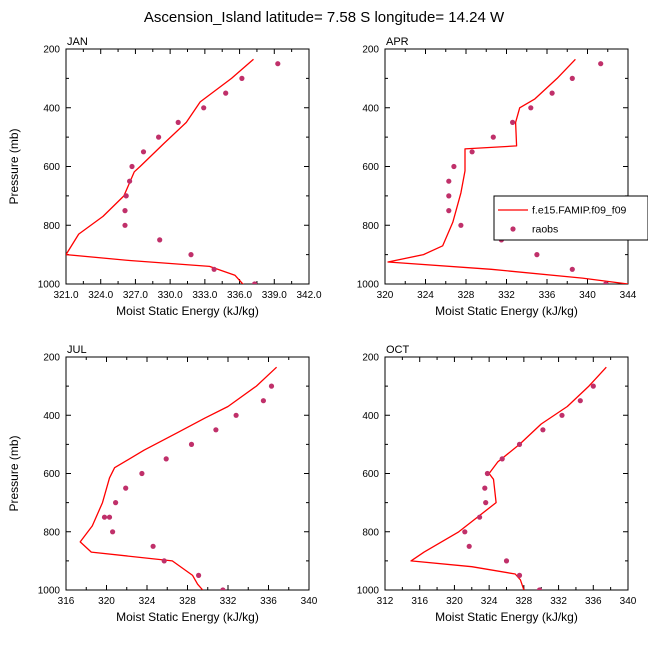  Describe the element at coordinates (170, 295) in the screenshot. I see `x-tick-label: 330.0` at that location.